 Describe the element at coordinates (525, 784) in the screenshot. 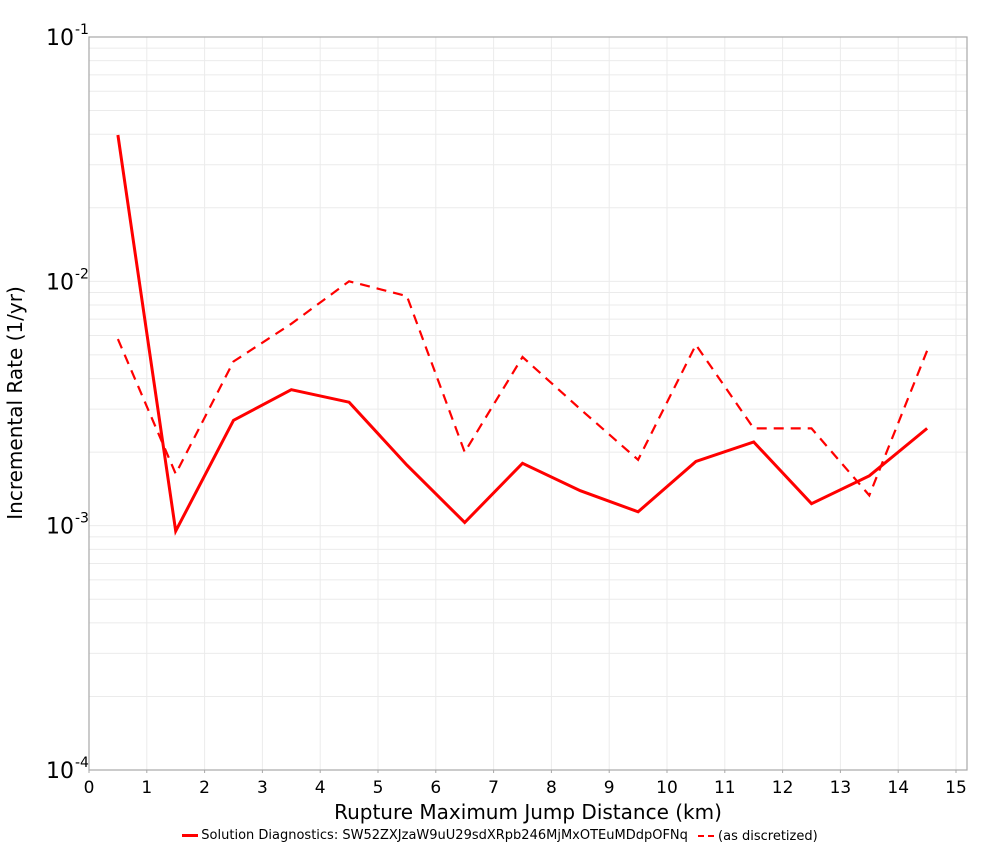

I see `x-axis-ticks: 0 1 2 3 4 5 6 7 8 9 10 11 12 13 14 15` at that location.